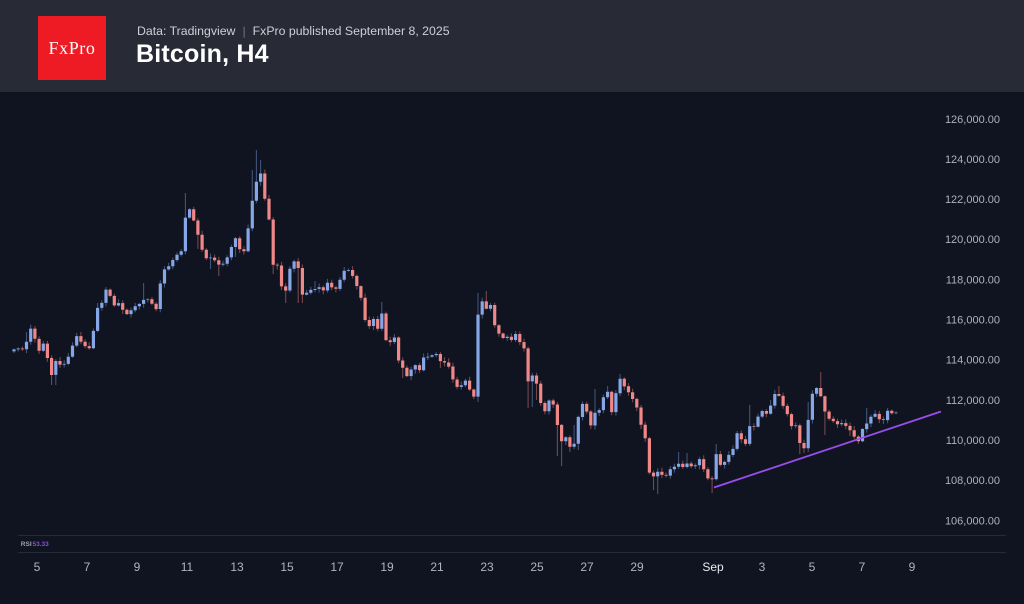 This screenshot has height=604, width=1024. Describe the element at coordinates (437, 567) in the screenshot. I see `svg-text: 21` at that location.